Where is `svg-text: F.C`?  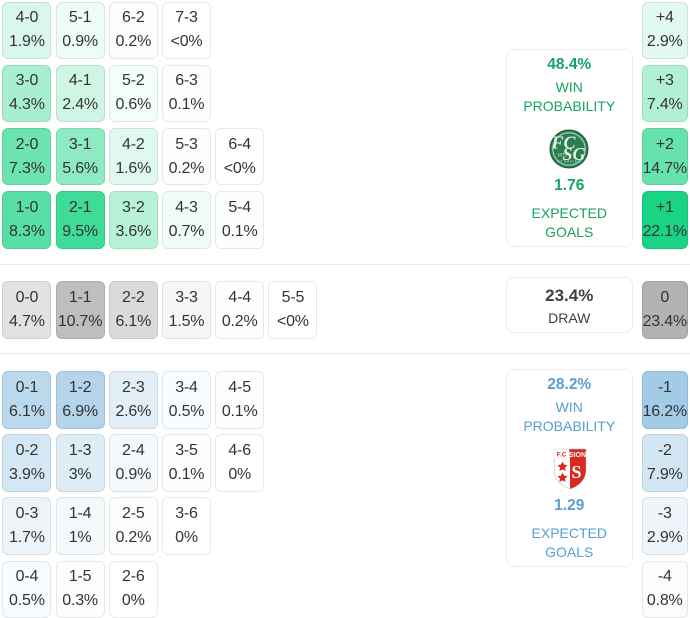
svg-text: F.C is located at coordinates (562, 455).